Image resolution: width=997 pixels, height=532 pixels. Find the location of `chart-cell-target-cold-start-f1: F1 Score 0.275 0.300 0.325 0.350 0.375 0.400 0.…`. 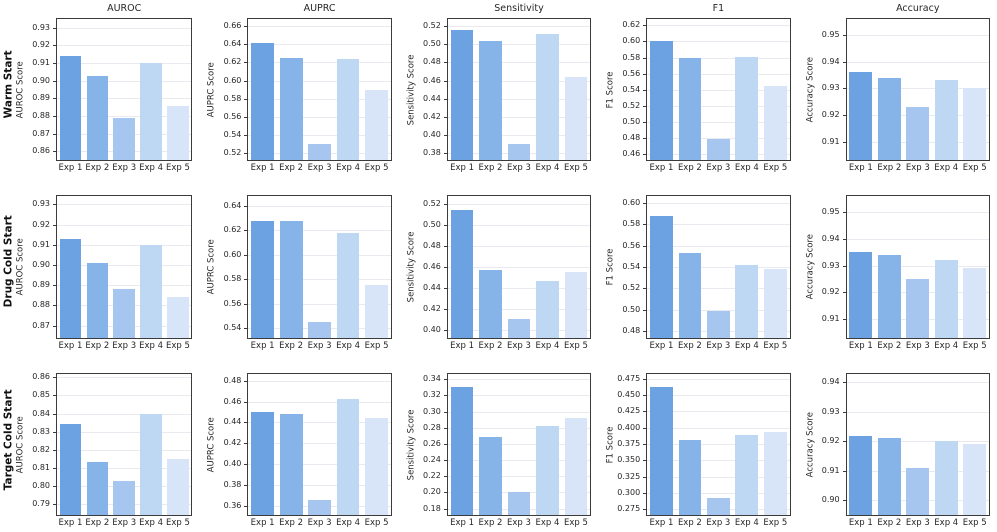

chart-cell-target-cold-start-f1: F1 Score 0.275 0.300 0.325 0.350 0.375 0.400 0.… is located at coordinates (697, 443).